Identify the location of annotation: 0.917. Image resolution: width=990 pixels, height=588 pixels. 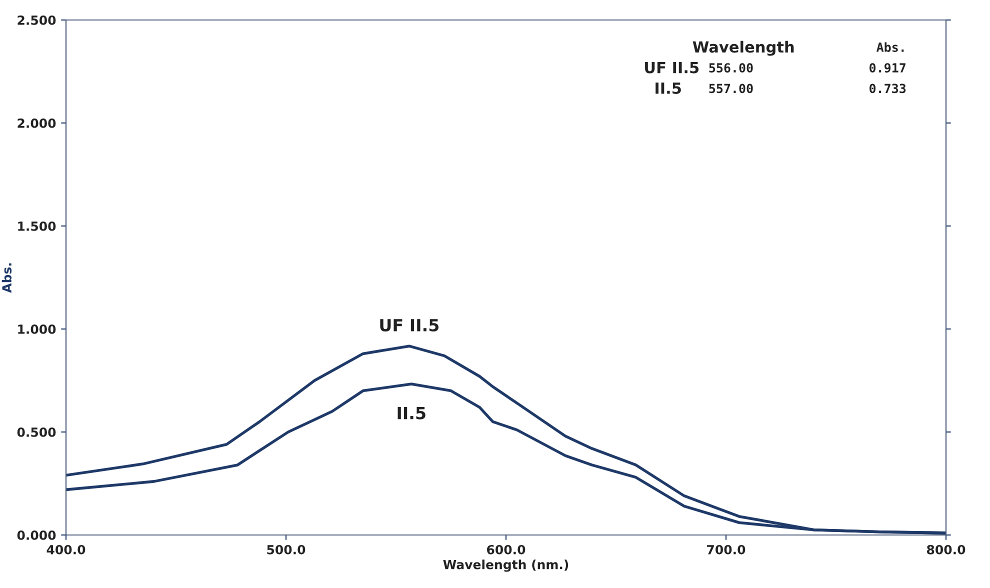
(888, 68).